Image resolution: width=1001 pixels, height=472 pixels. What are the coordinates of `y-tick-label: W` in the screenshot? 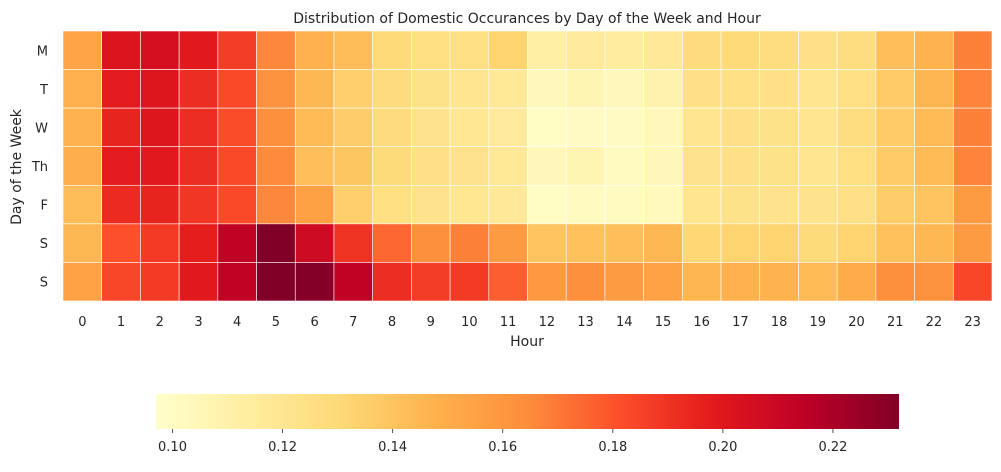 It's located at (41, 128).